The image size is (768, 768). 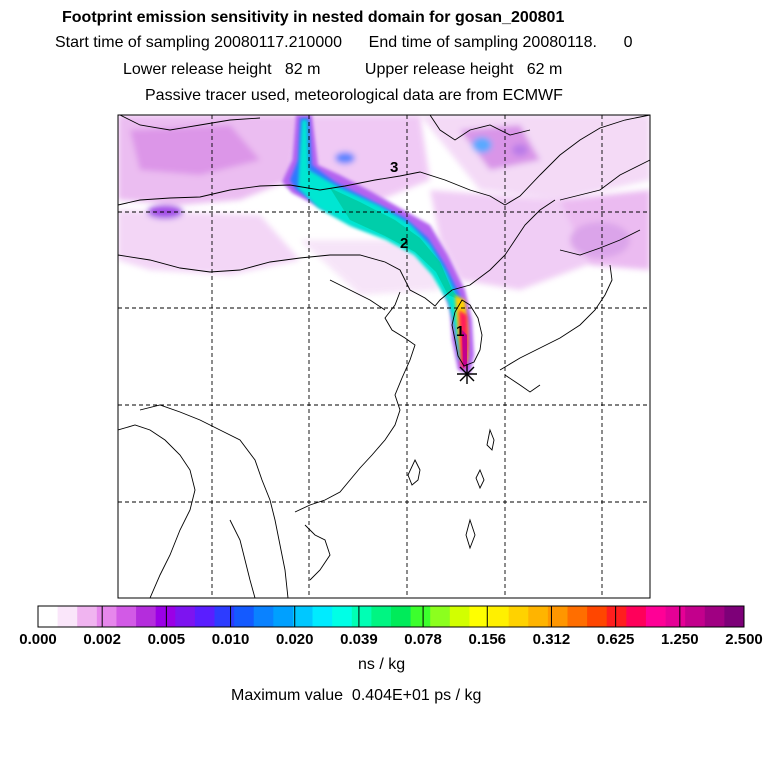 I want to click on colorbar-tick-label: 0.312, so click(x=551, y=639).